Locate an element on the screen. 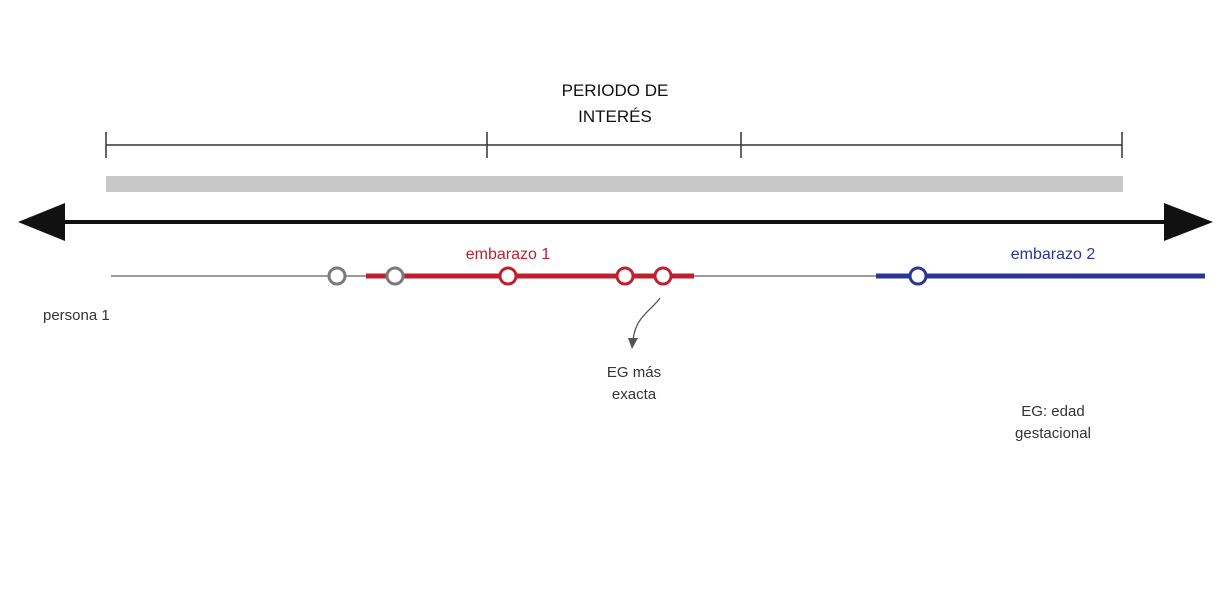 This screenshot has height=593, width=1231. period-bar is located at coordinates (614, 184).